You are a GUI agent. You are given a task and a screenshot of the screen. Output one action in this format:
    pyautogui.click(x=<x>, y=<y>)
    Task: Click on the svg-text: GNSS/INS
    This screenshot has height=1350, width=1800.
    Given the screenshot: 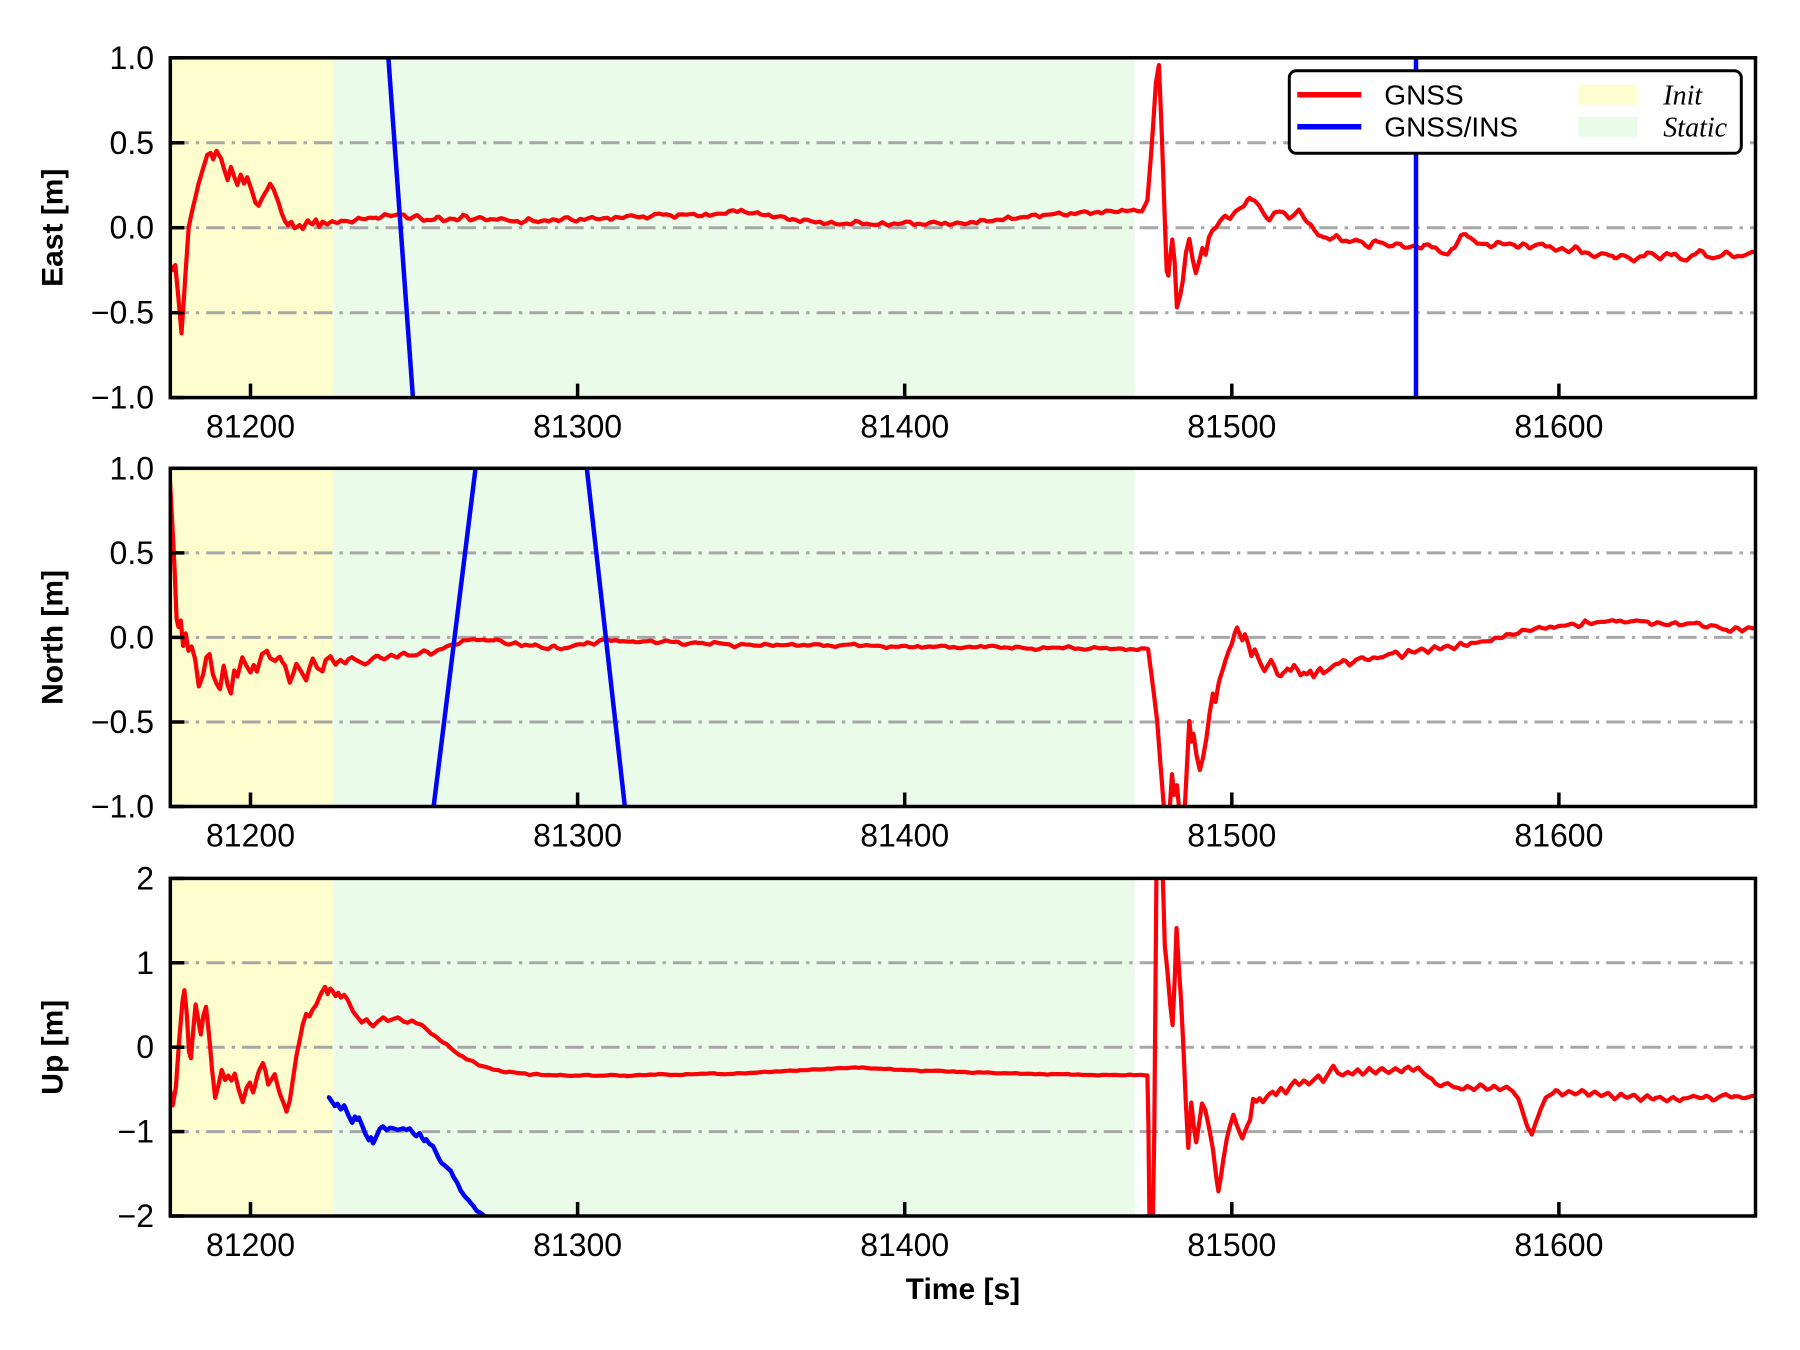 What is the action you would take?
    pyautogui.click(x=1451, y=127)
    